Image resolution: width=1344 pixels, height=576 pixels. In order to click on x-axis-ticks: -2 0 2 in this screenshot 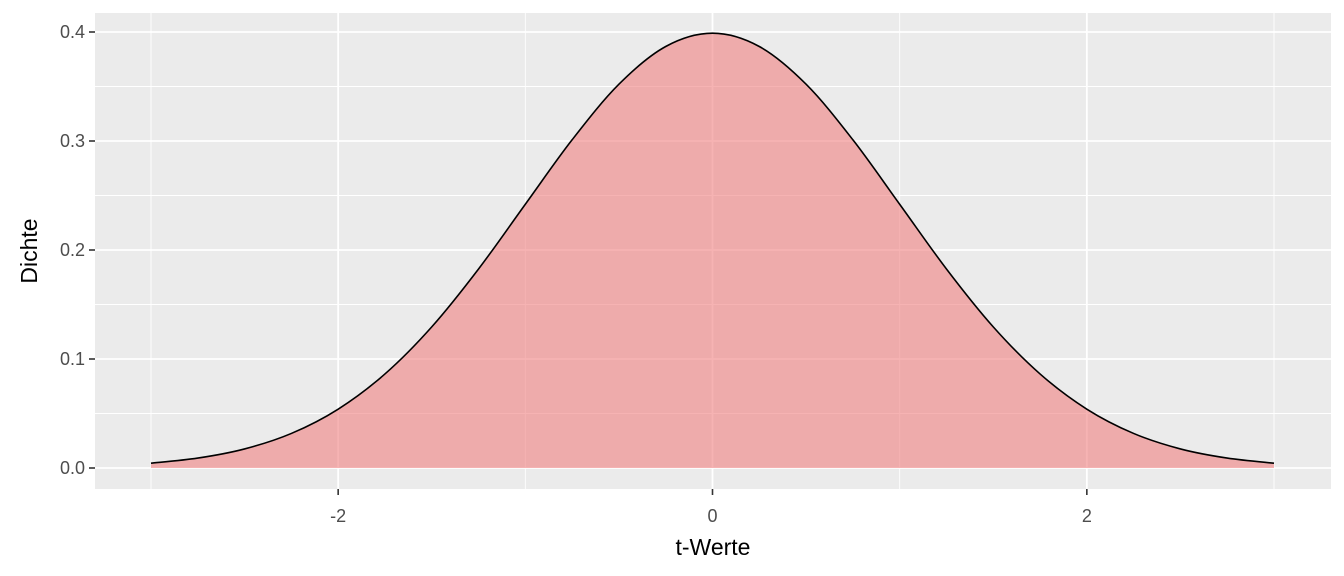, I will do `click(711, 507)`.